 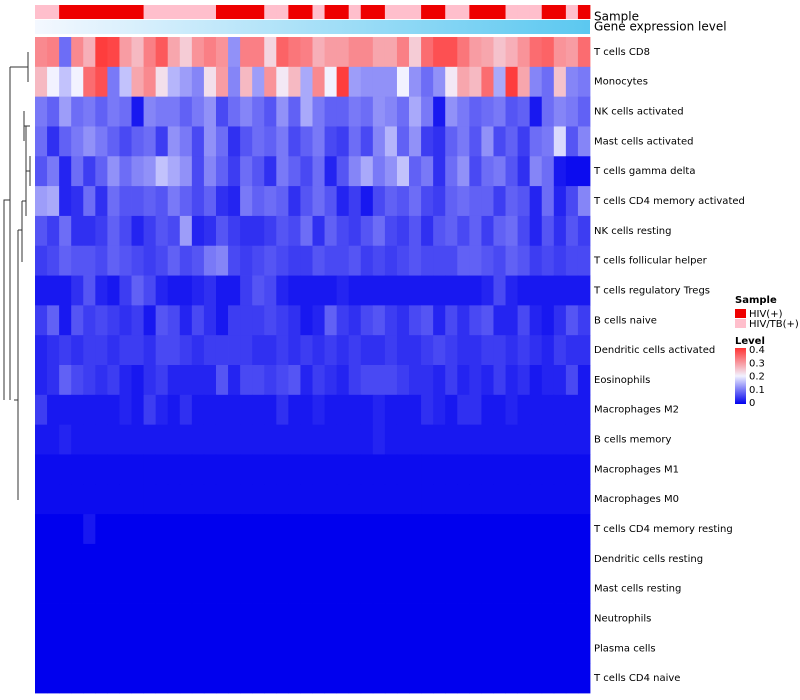 What do you see at coordinates (767, 319) in the screenshot?
I see `sample-legend-entries: HIV(+)HIV/TB(+)` at bounding box center [767, 319].